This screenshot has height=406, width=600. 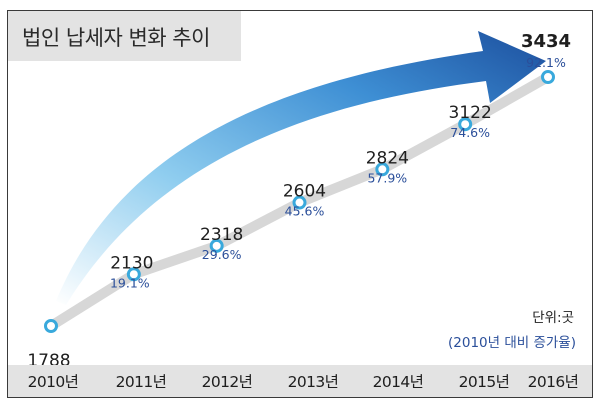 What do you see at coordinates (387, 158) in the screenshot?
I see `value-label: 2824` at bounding box center [387, 158].